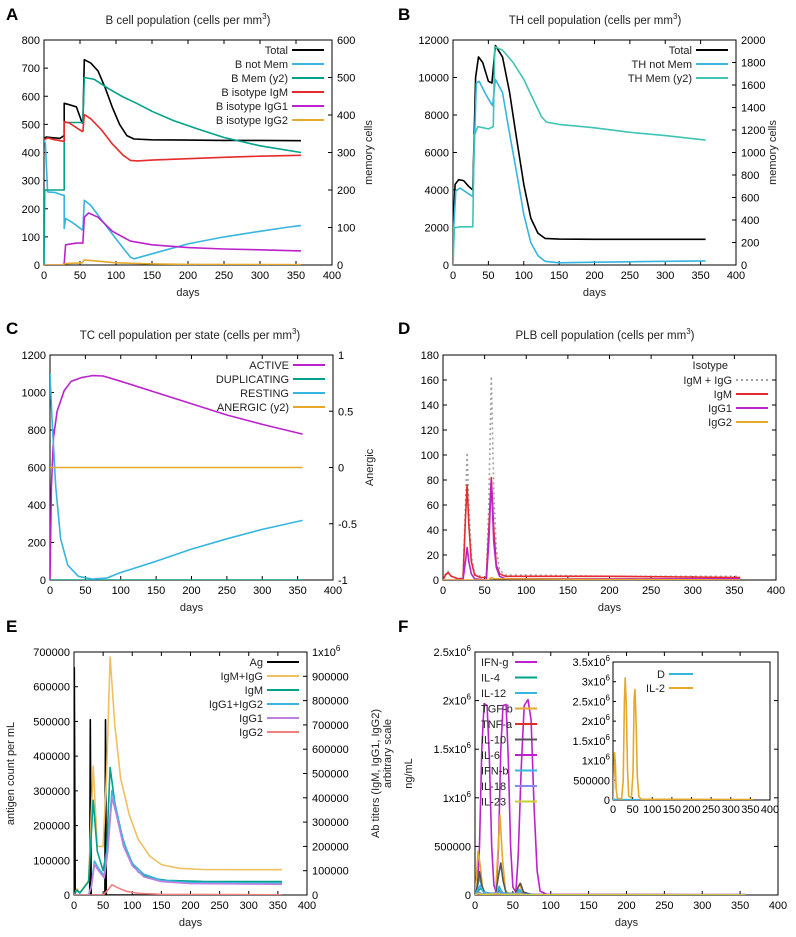 This screenshot has height=937, width=796. I want to click on y2-tick-label: 1x10⁶, so click(326, 651).